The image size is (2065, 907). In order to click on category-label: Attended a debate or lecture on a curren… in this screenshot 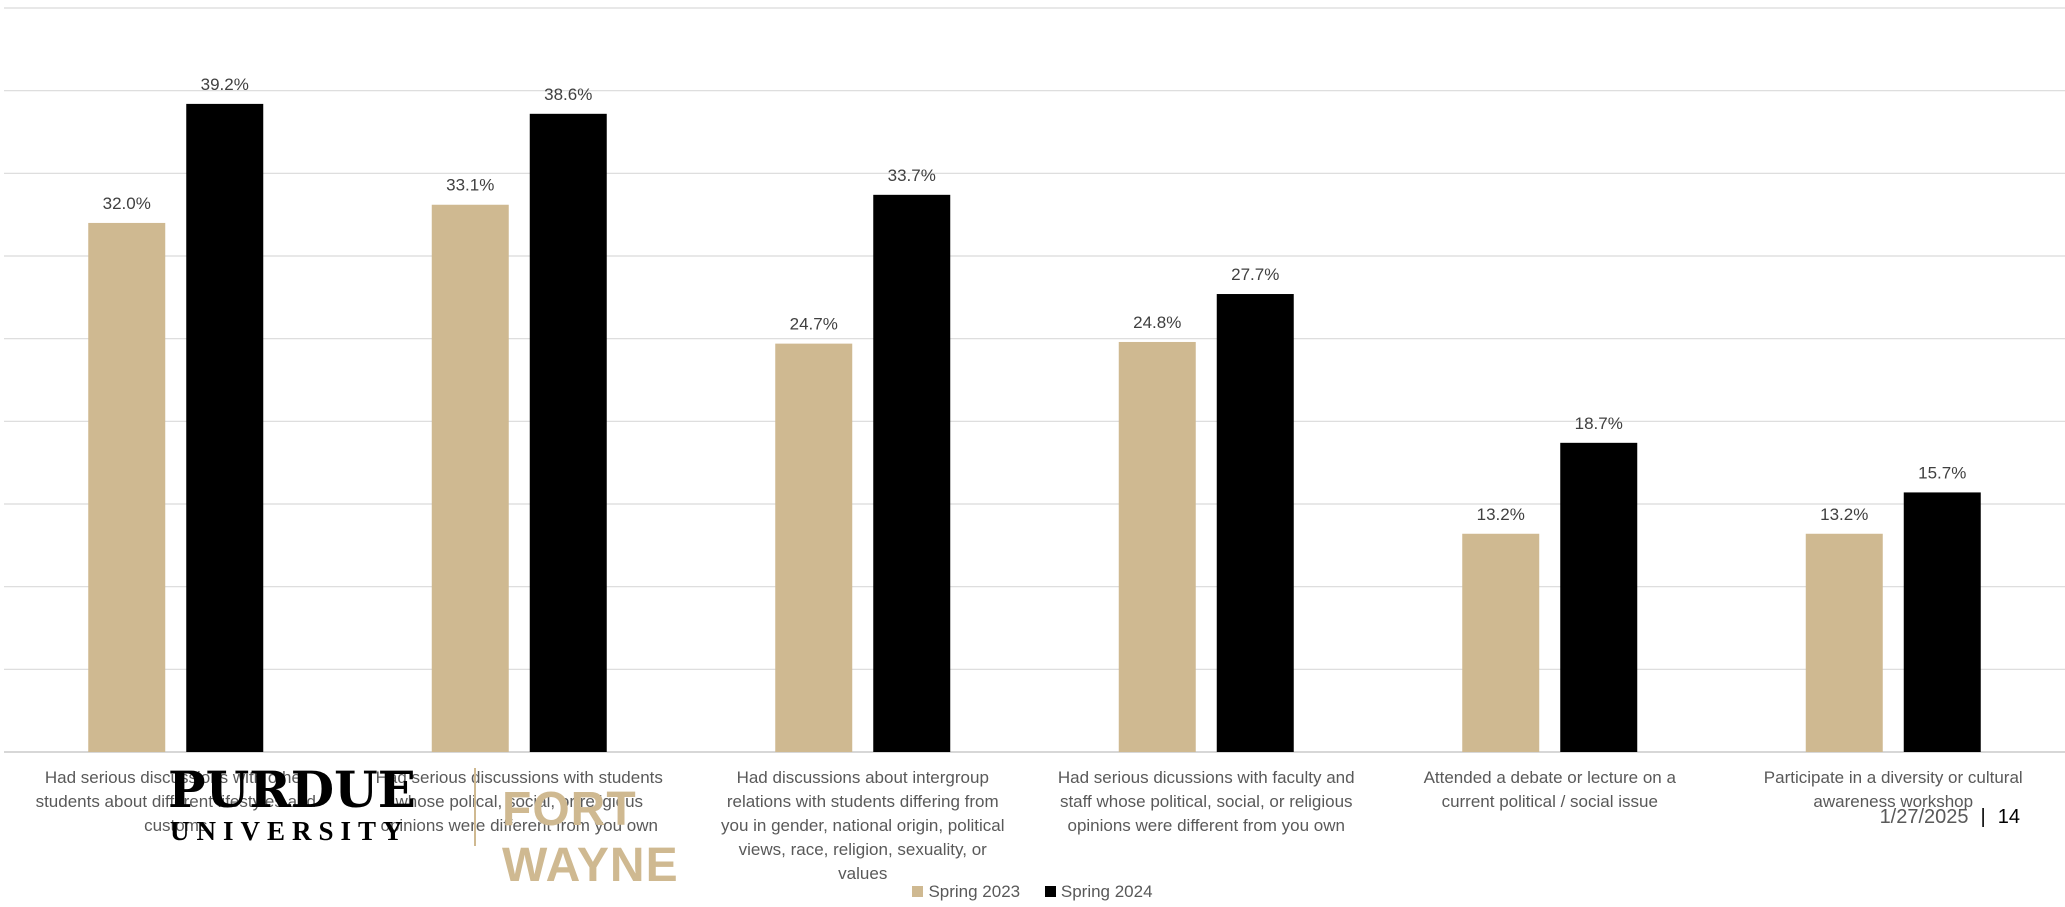, I will do `click(1549, 789)`.